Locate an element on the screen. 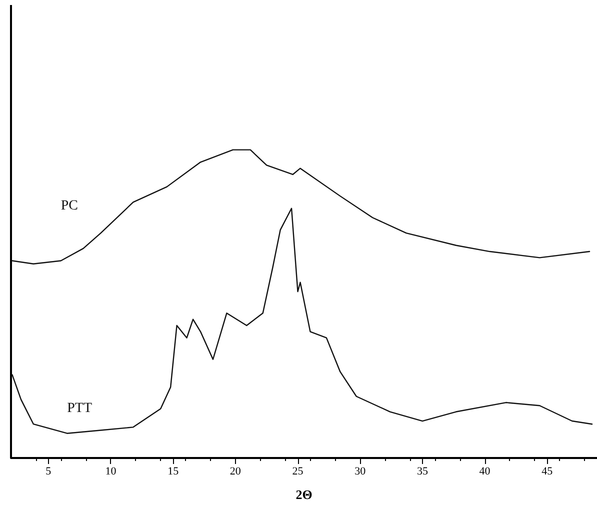  x-axis-title: 2Θ is located at coordinates (304, 494).